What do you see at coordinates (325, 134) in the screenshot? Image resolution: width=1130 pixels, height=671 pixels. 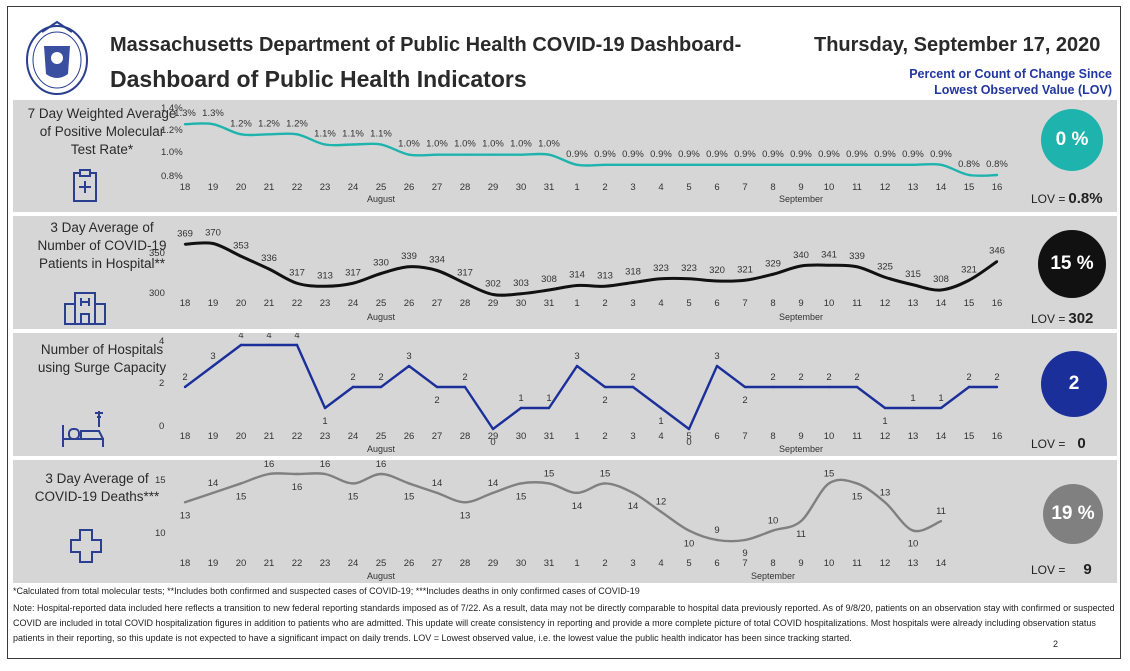 I see `data-label: 1.1%` at bounding box center [325, 134].